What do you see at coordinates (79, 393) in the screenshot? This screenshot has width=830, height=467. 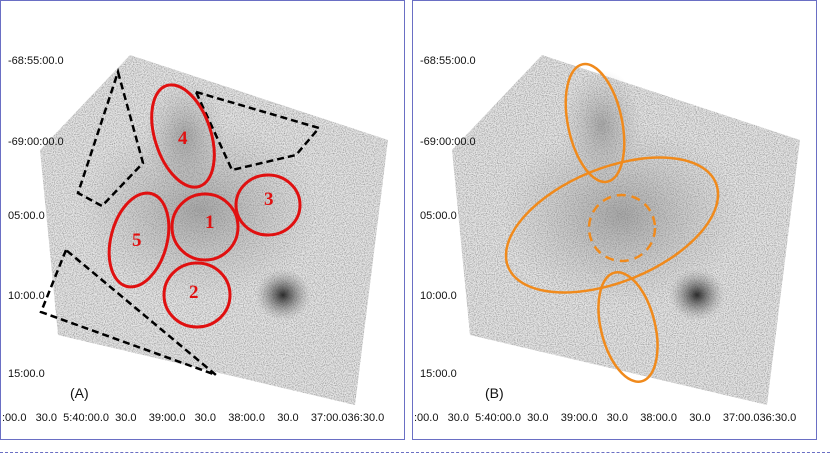 I see `panel-a-label: (A)` at bounding box center [79, 393].